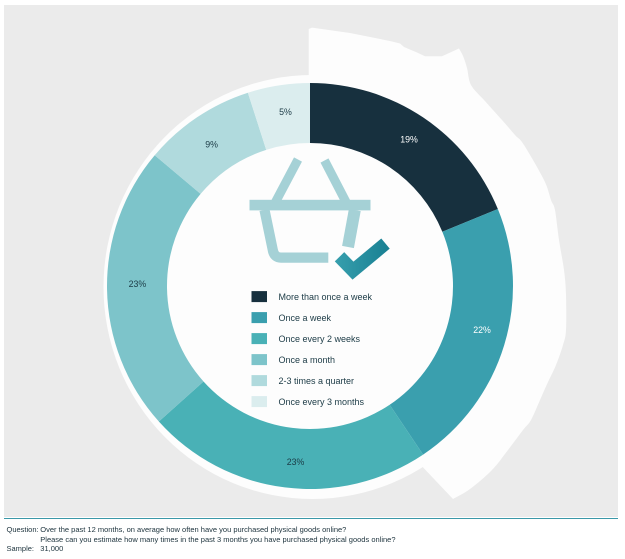 Image resolution: width=625 pixels, height=559 pixels. I want to click on svg-text: Once every 2 weeks, so click(320, 339).